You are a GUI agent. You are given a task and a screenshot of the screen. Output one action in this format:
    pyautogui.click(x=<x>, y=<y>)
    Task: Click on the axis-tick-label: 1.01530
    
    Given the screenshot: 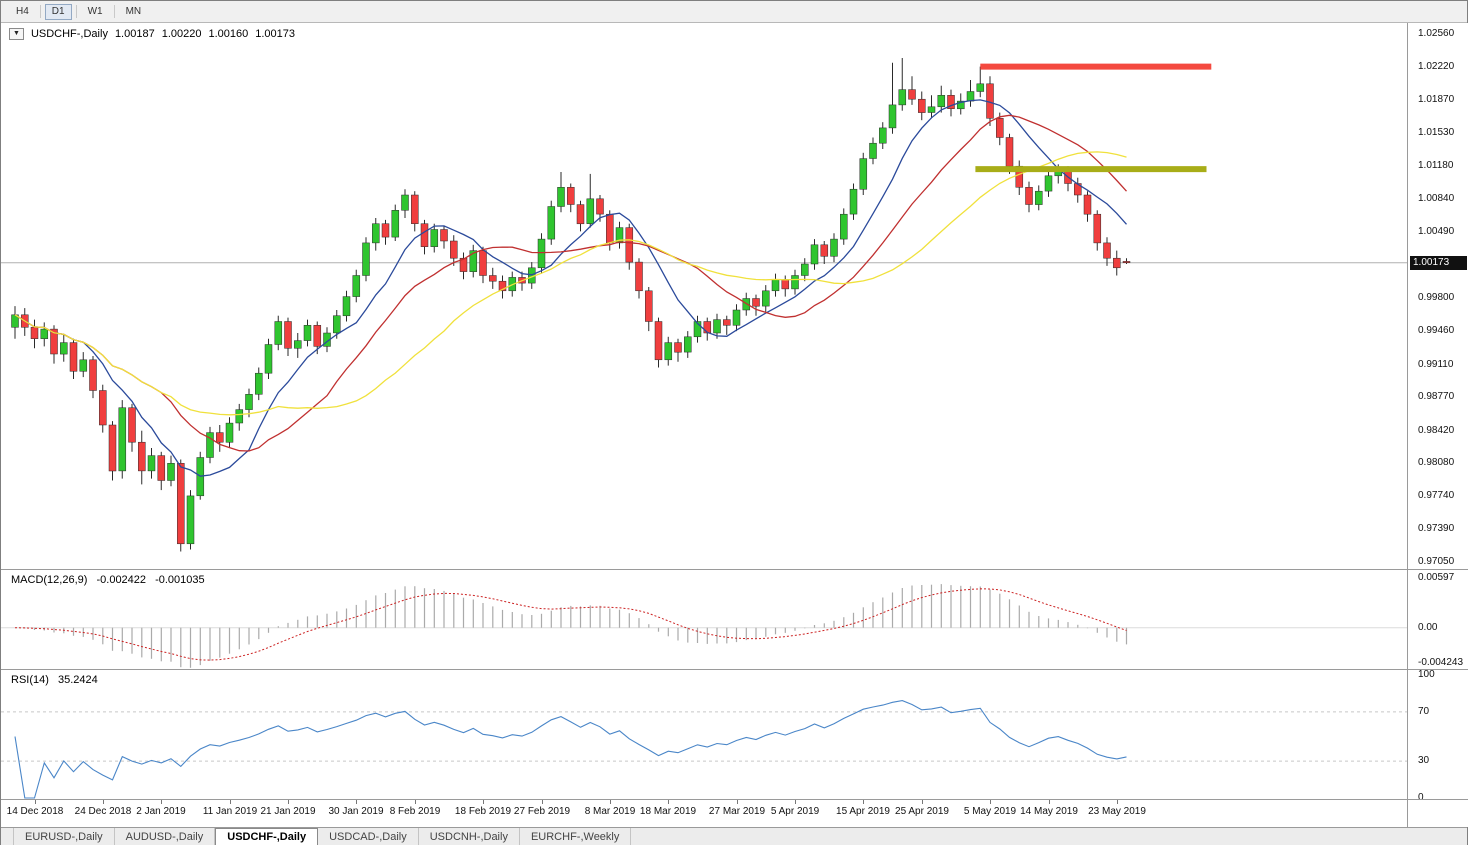 What is the action you would take?
    pyautogui.click(x=1436, y=132)
    